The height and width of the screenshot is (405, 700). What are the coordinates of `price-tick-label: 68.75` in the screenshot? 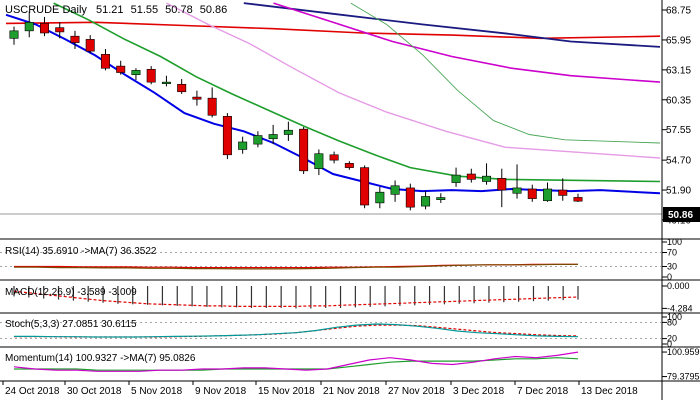 It's located at (678, 11).